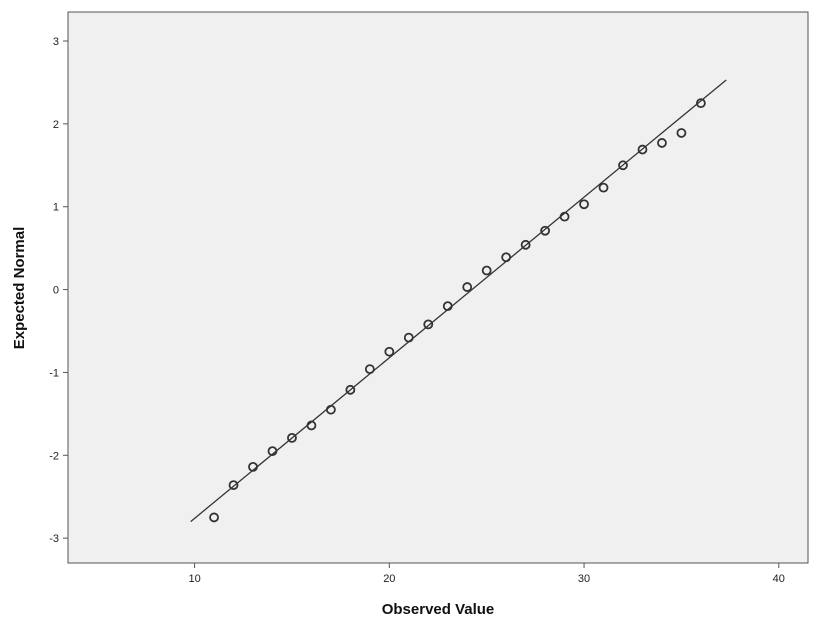 The image size is (816, 620). Describe the element at coordinates (56, 125) in the screenshot. I see `y-tick-label: 2` at that location.